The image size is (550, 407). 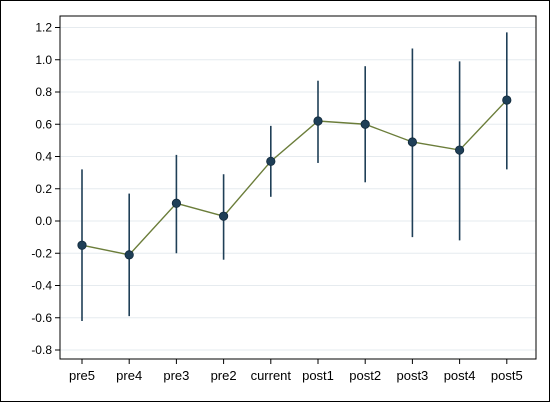 What do you see at coordinates (271, 375) in the screenshot?
I see `x-tick-label-current: current` at bounding box center [271, 375].